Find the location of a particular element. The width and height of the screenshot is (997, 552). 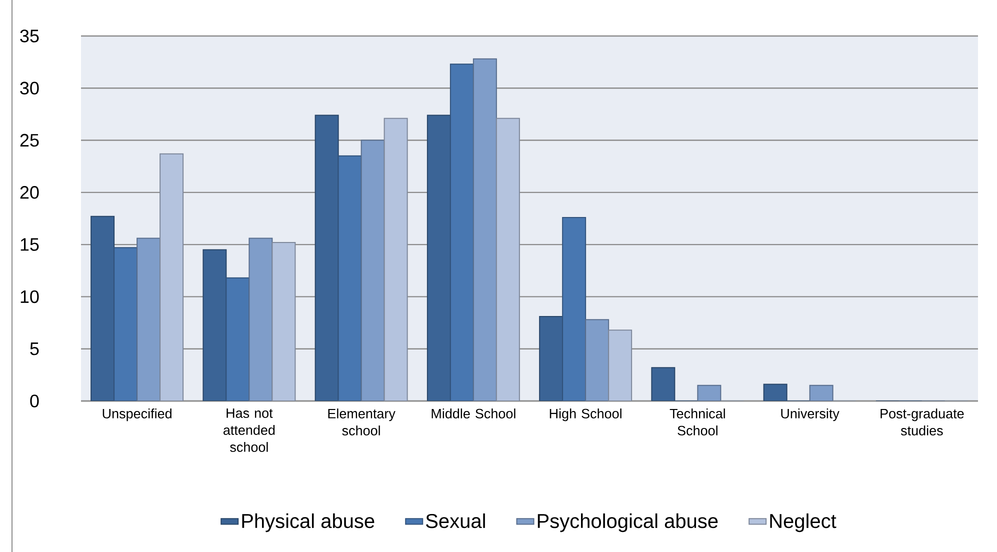

x-tick-label: Unspecified is located at coordinates (137, 415).